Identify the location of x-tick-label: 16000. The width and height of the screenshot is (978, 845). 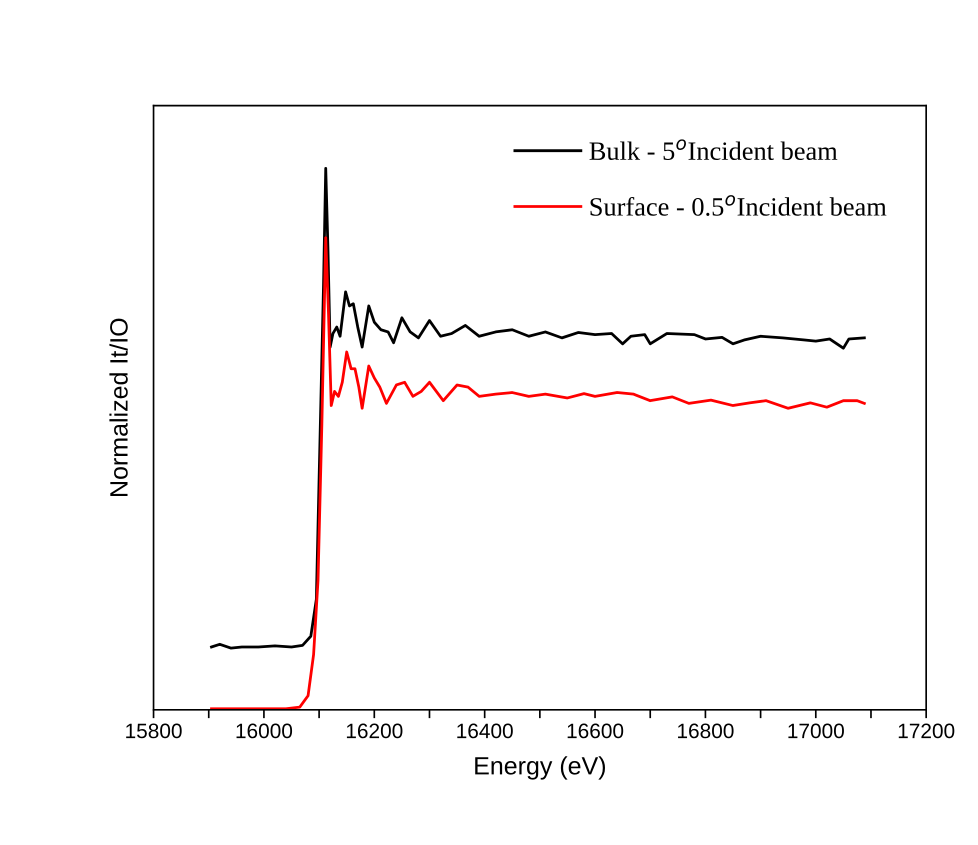
(264, 731).